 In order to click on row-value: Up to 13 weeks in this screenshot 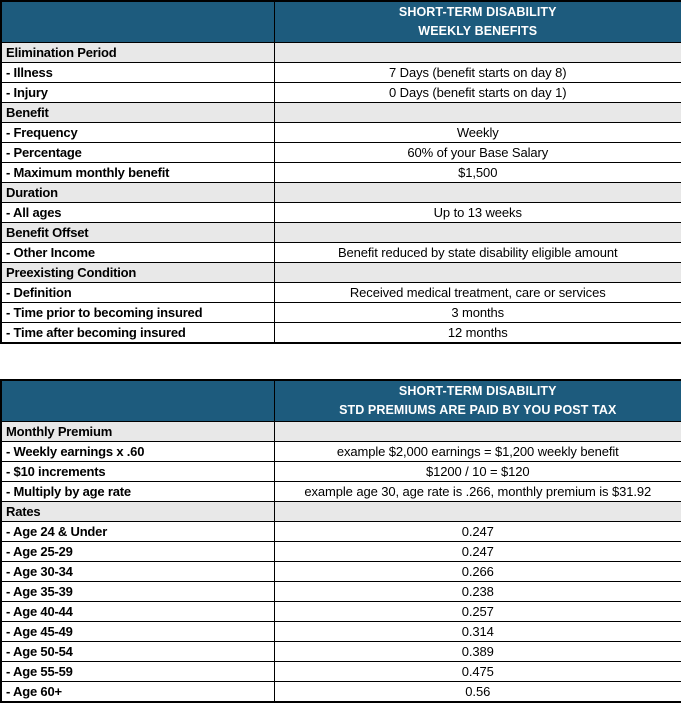, I will do `click(477, 213)`.